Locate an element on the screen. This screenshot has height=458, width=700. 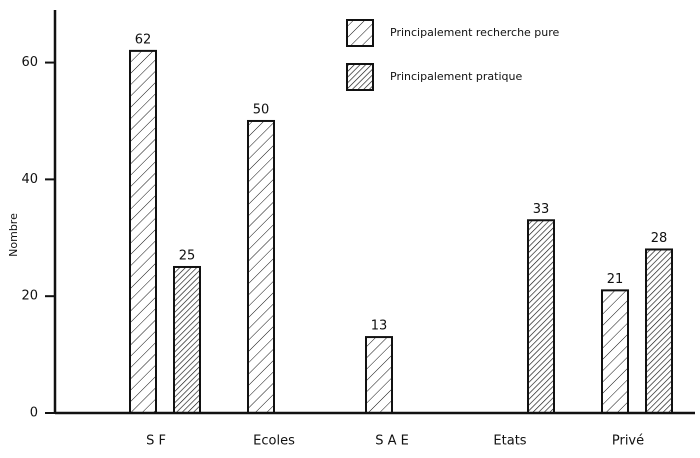
y-tick-label: 40 is located at coordinates (29, 179).